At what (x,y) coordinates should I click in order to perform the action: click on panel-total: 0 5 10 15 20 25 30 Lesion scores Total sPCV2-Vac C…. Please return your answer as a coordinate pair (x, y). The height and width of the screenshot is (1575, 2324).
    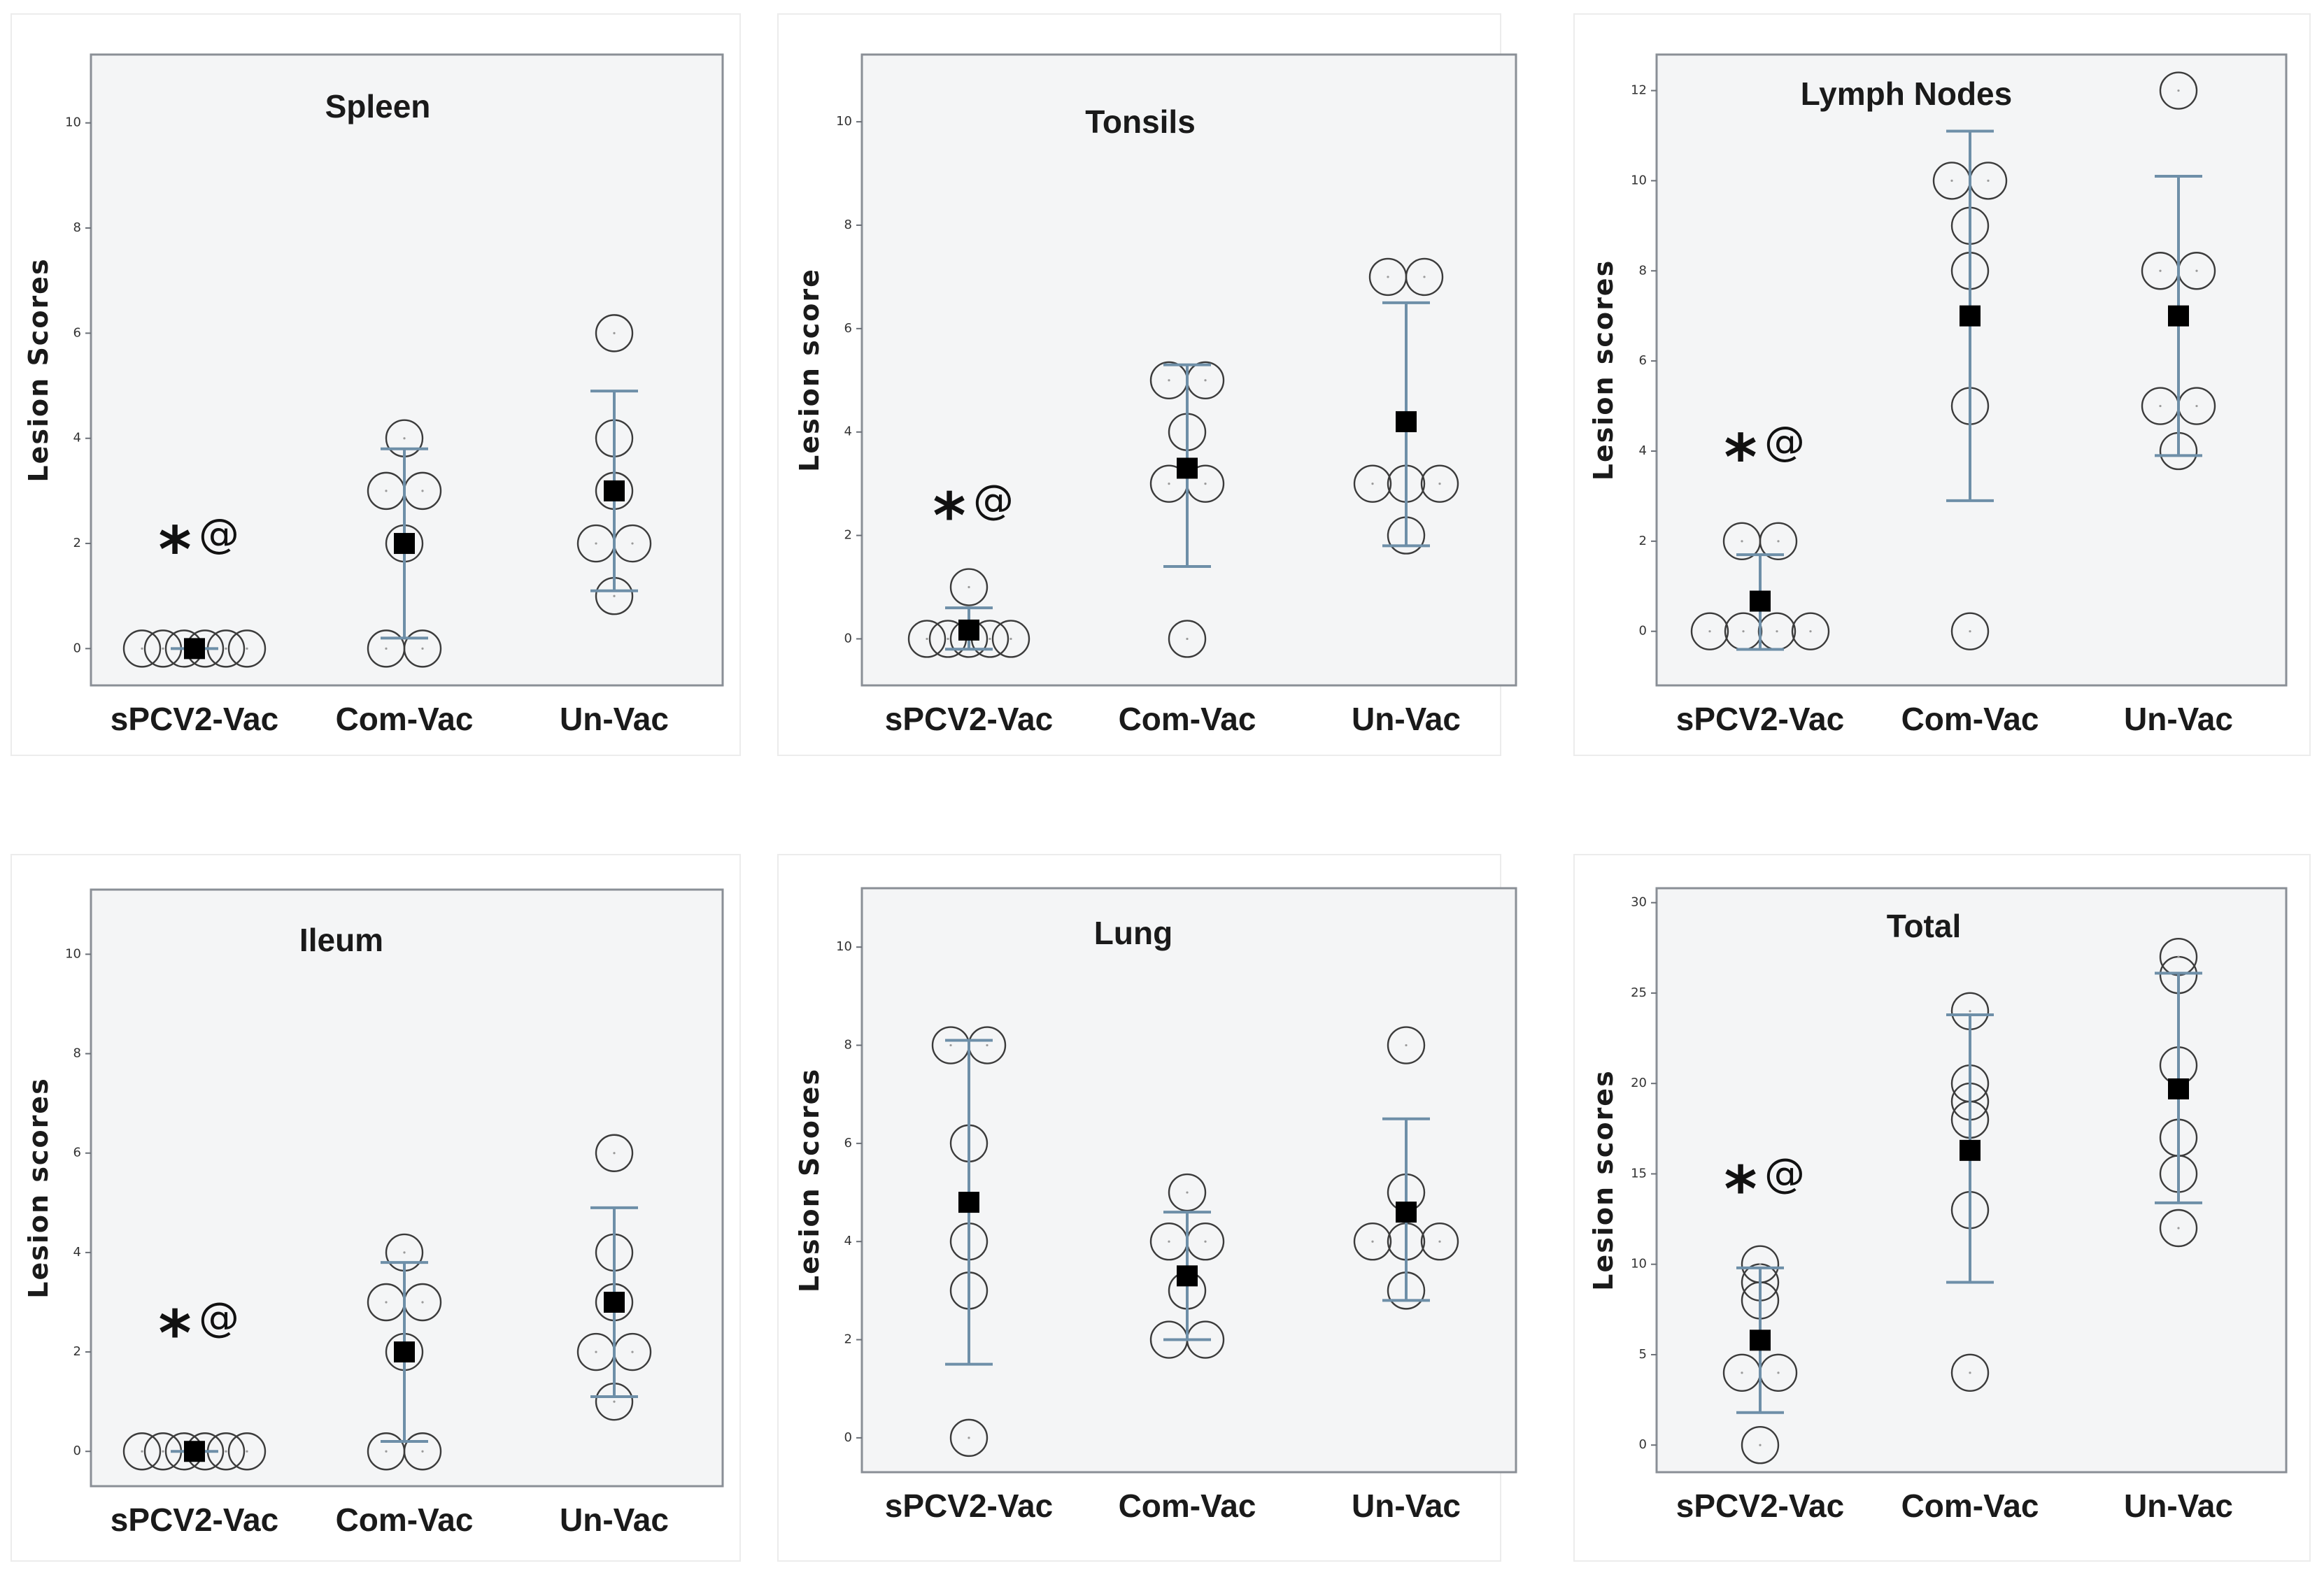
    Looking at the image, I should click on (1942, 1208).